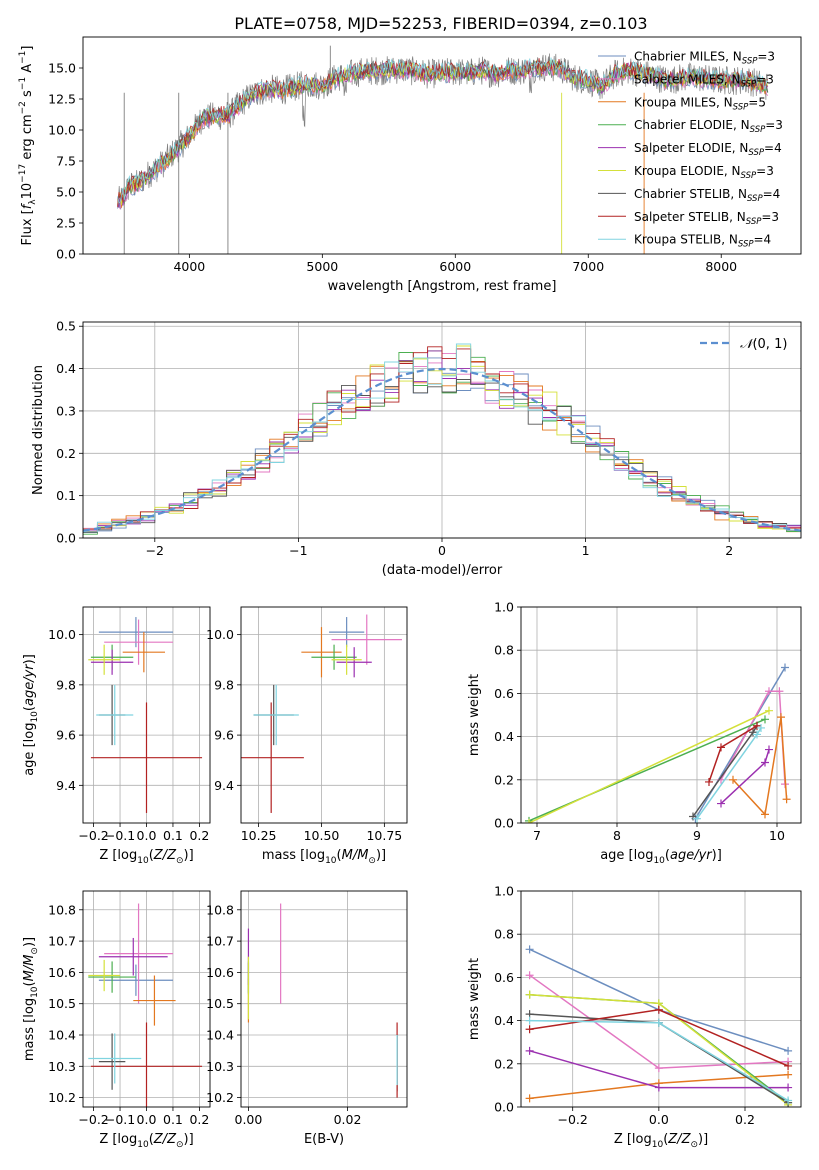 The height and width of the screenshot is (1170, 819). Describe the element at coordinates (617, 835) in the screenshot. I see `x-tick-label: 8` at that location.